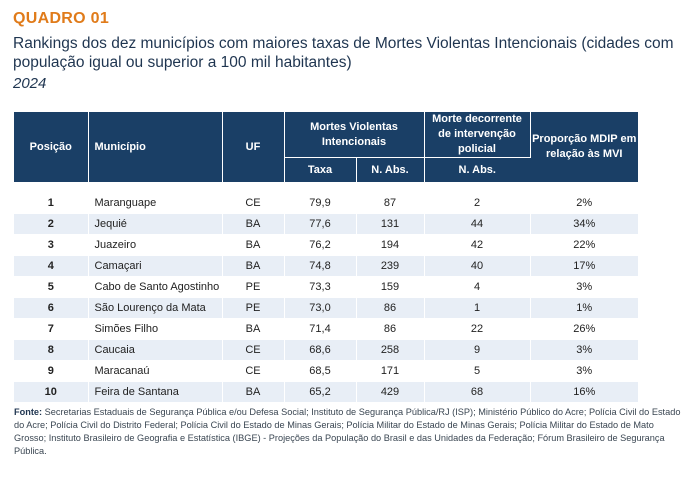 The height and width of the screenshot is (477, 696). Describe the element at coordinates (30, 83) in the screenshot. I see `table-year: 2024` at that location.